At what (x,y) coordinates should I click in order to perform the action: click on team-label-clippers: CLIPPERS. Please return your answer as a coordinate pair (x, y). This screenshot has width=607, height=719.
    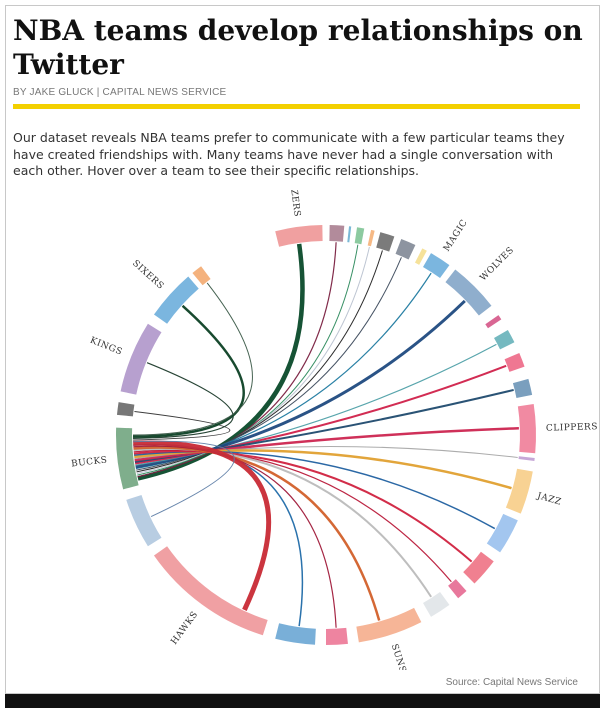
    Looking at the image, I should click on (572, 428).